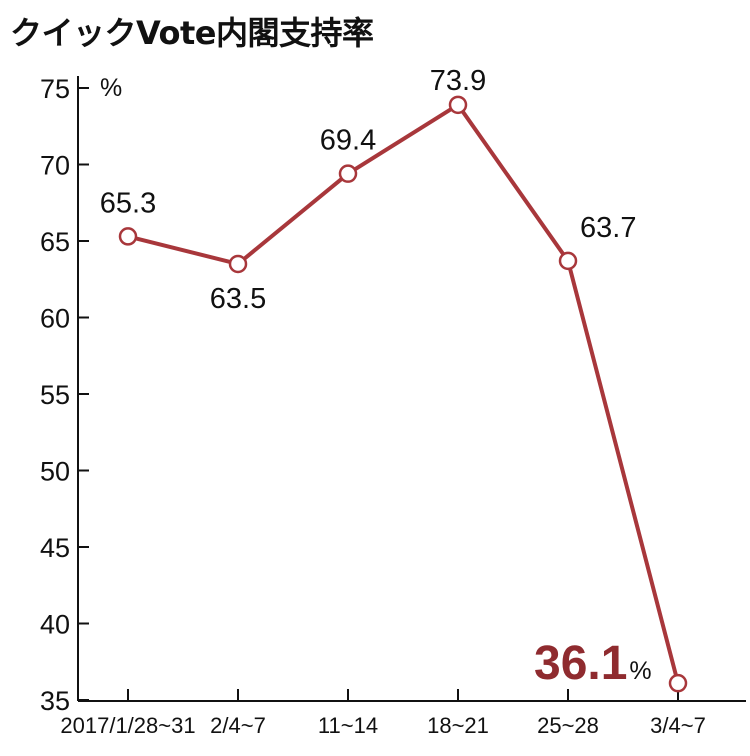 The image size is (750, 756). What do you see at coordinates (128, 203) in the screenshot?
I see `data-label: 65.3` at bounding box center [128, 203].